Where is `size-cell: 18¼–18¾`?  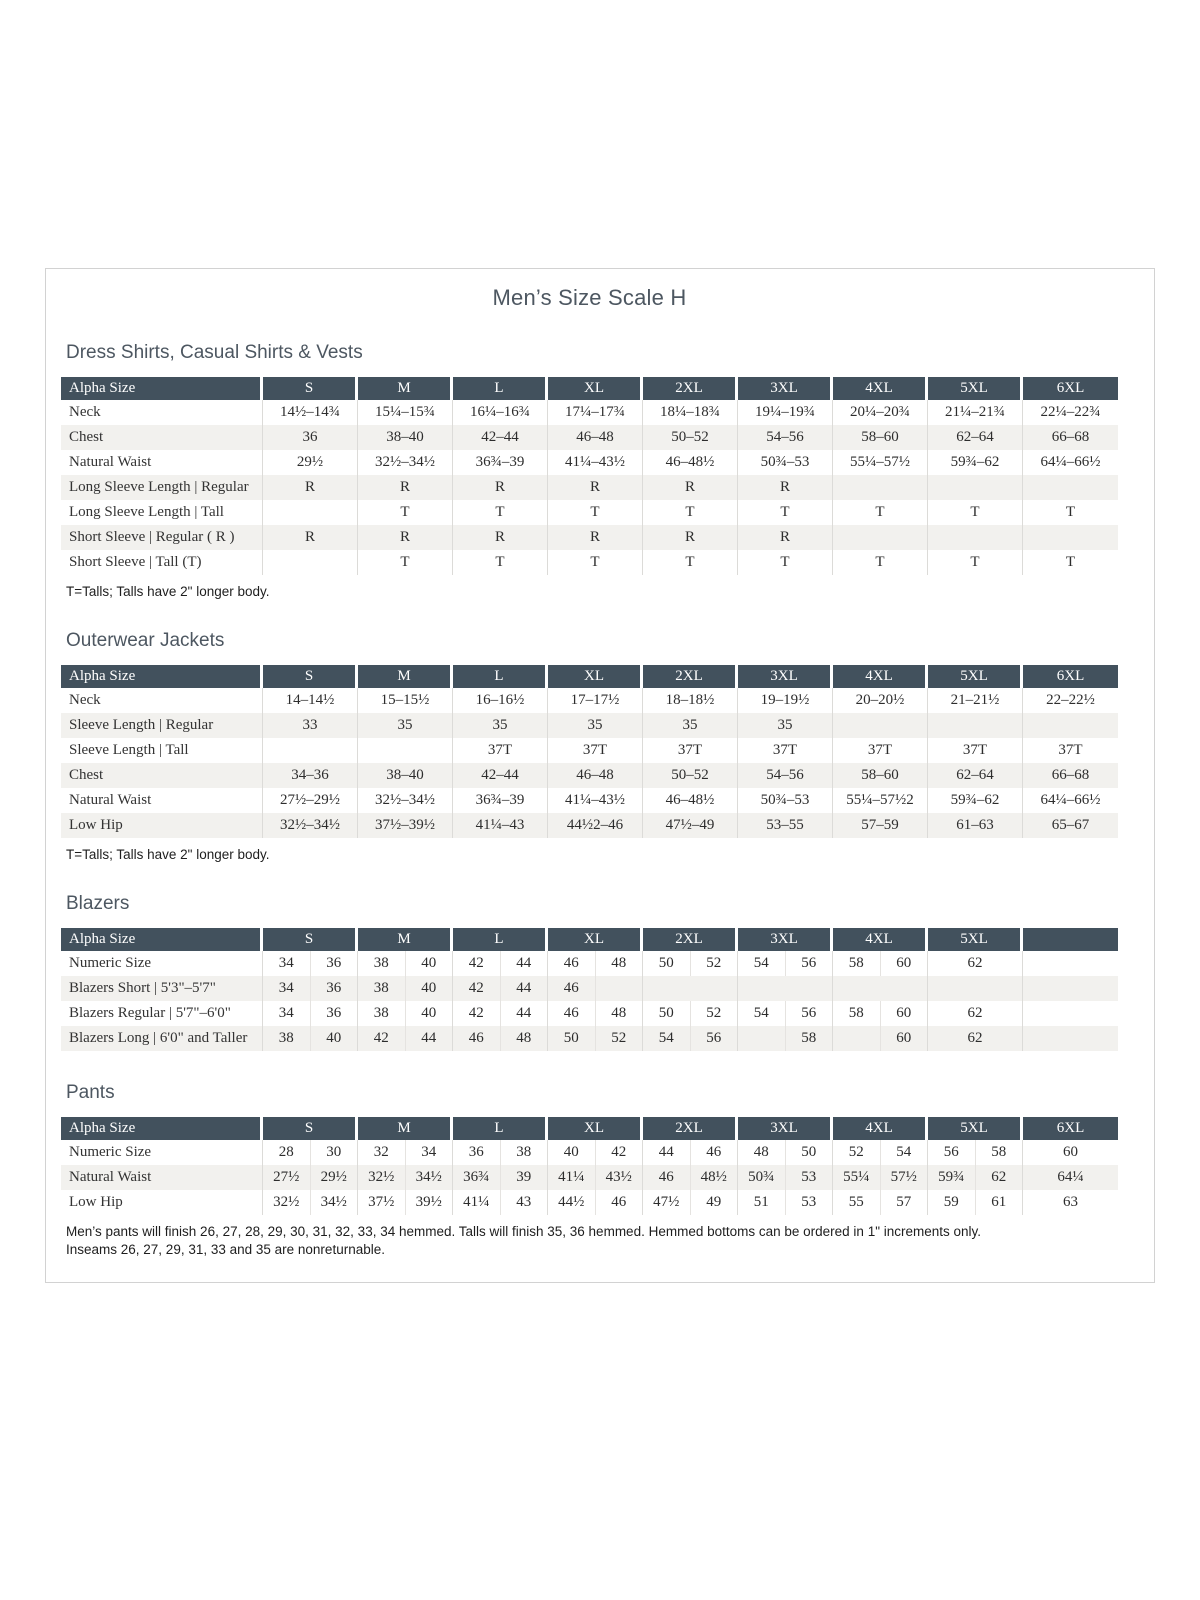 size-cell: 18¼–18¾ is located at coordinates (690, 412).